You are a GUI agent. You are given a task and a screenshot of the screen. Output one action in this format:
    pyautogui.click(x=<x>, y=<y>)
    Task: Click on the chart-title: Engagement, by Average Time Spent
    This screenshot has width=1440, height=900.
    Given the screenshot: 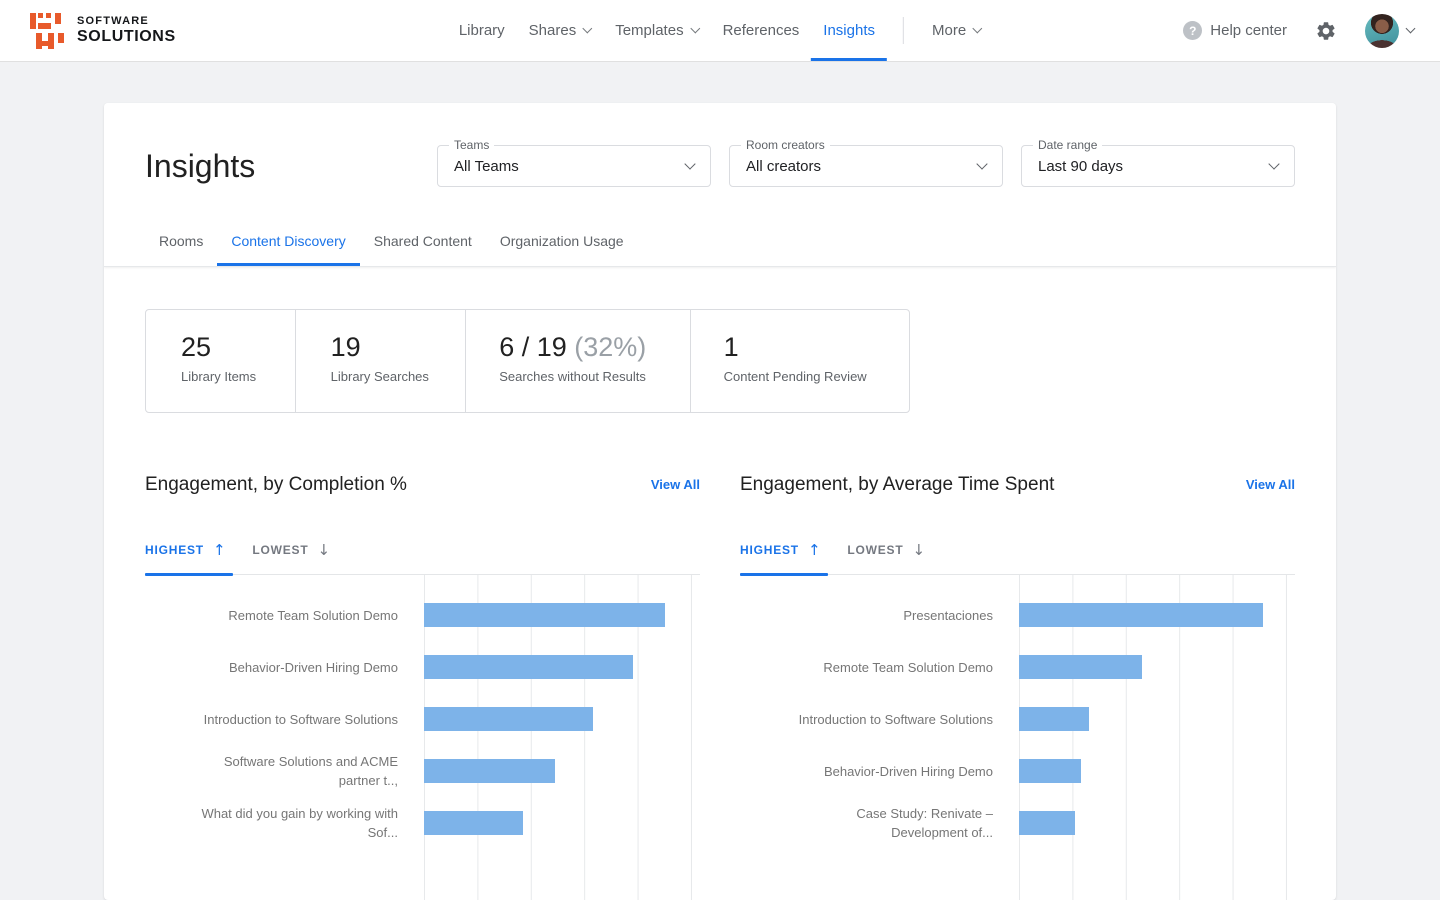 What is the action you would take?
    pyautogui.click(x=897, y=484)
    